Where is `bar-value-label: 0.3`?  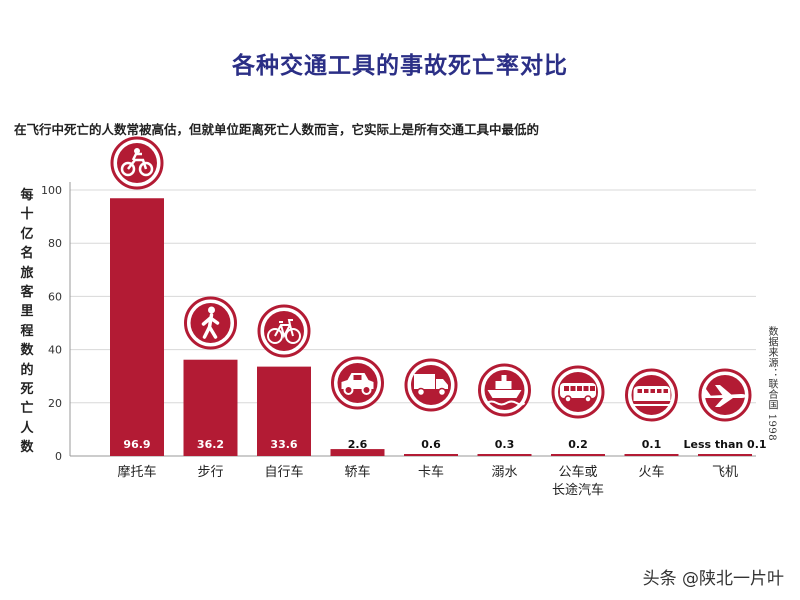 bar-value-label: 0.3 is located at coordinates (505, 444).